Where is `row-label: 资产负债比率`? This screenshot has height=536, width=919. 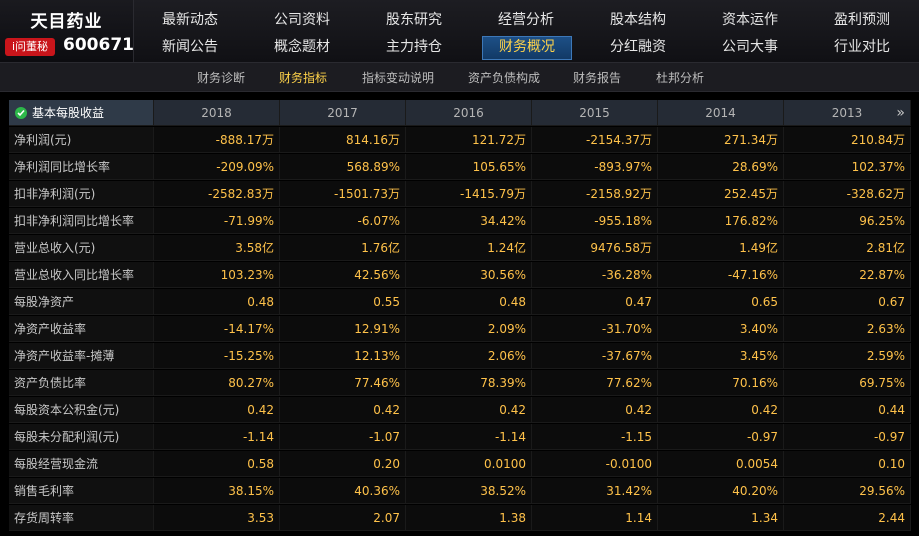
row-label: 资产负债比率 is located at coordinates (81, 383).